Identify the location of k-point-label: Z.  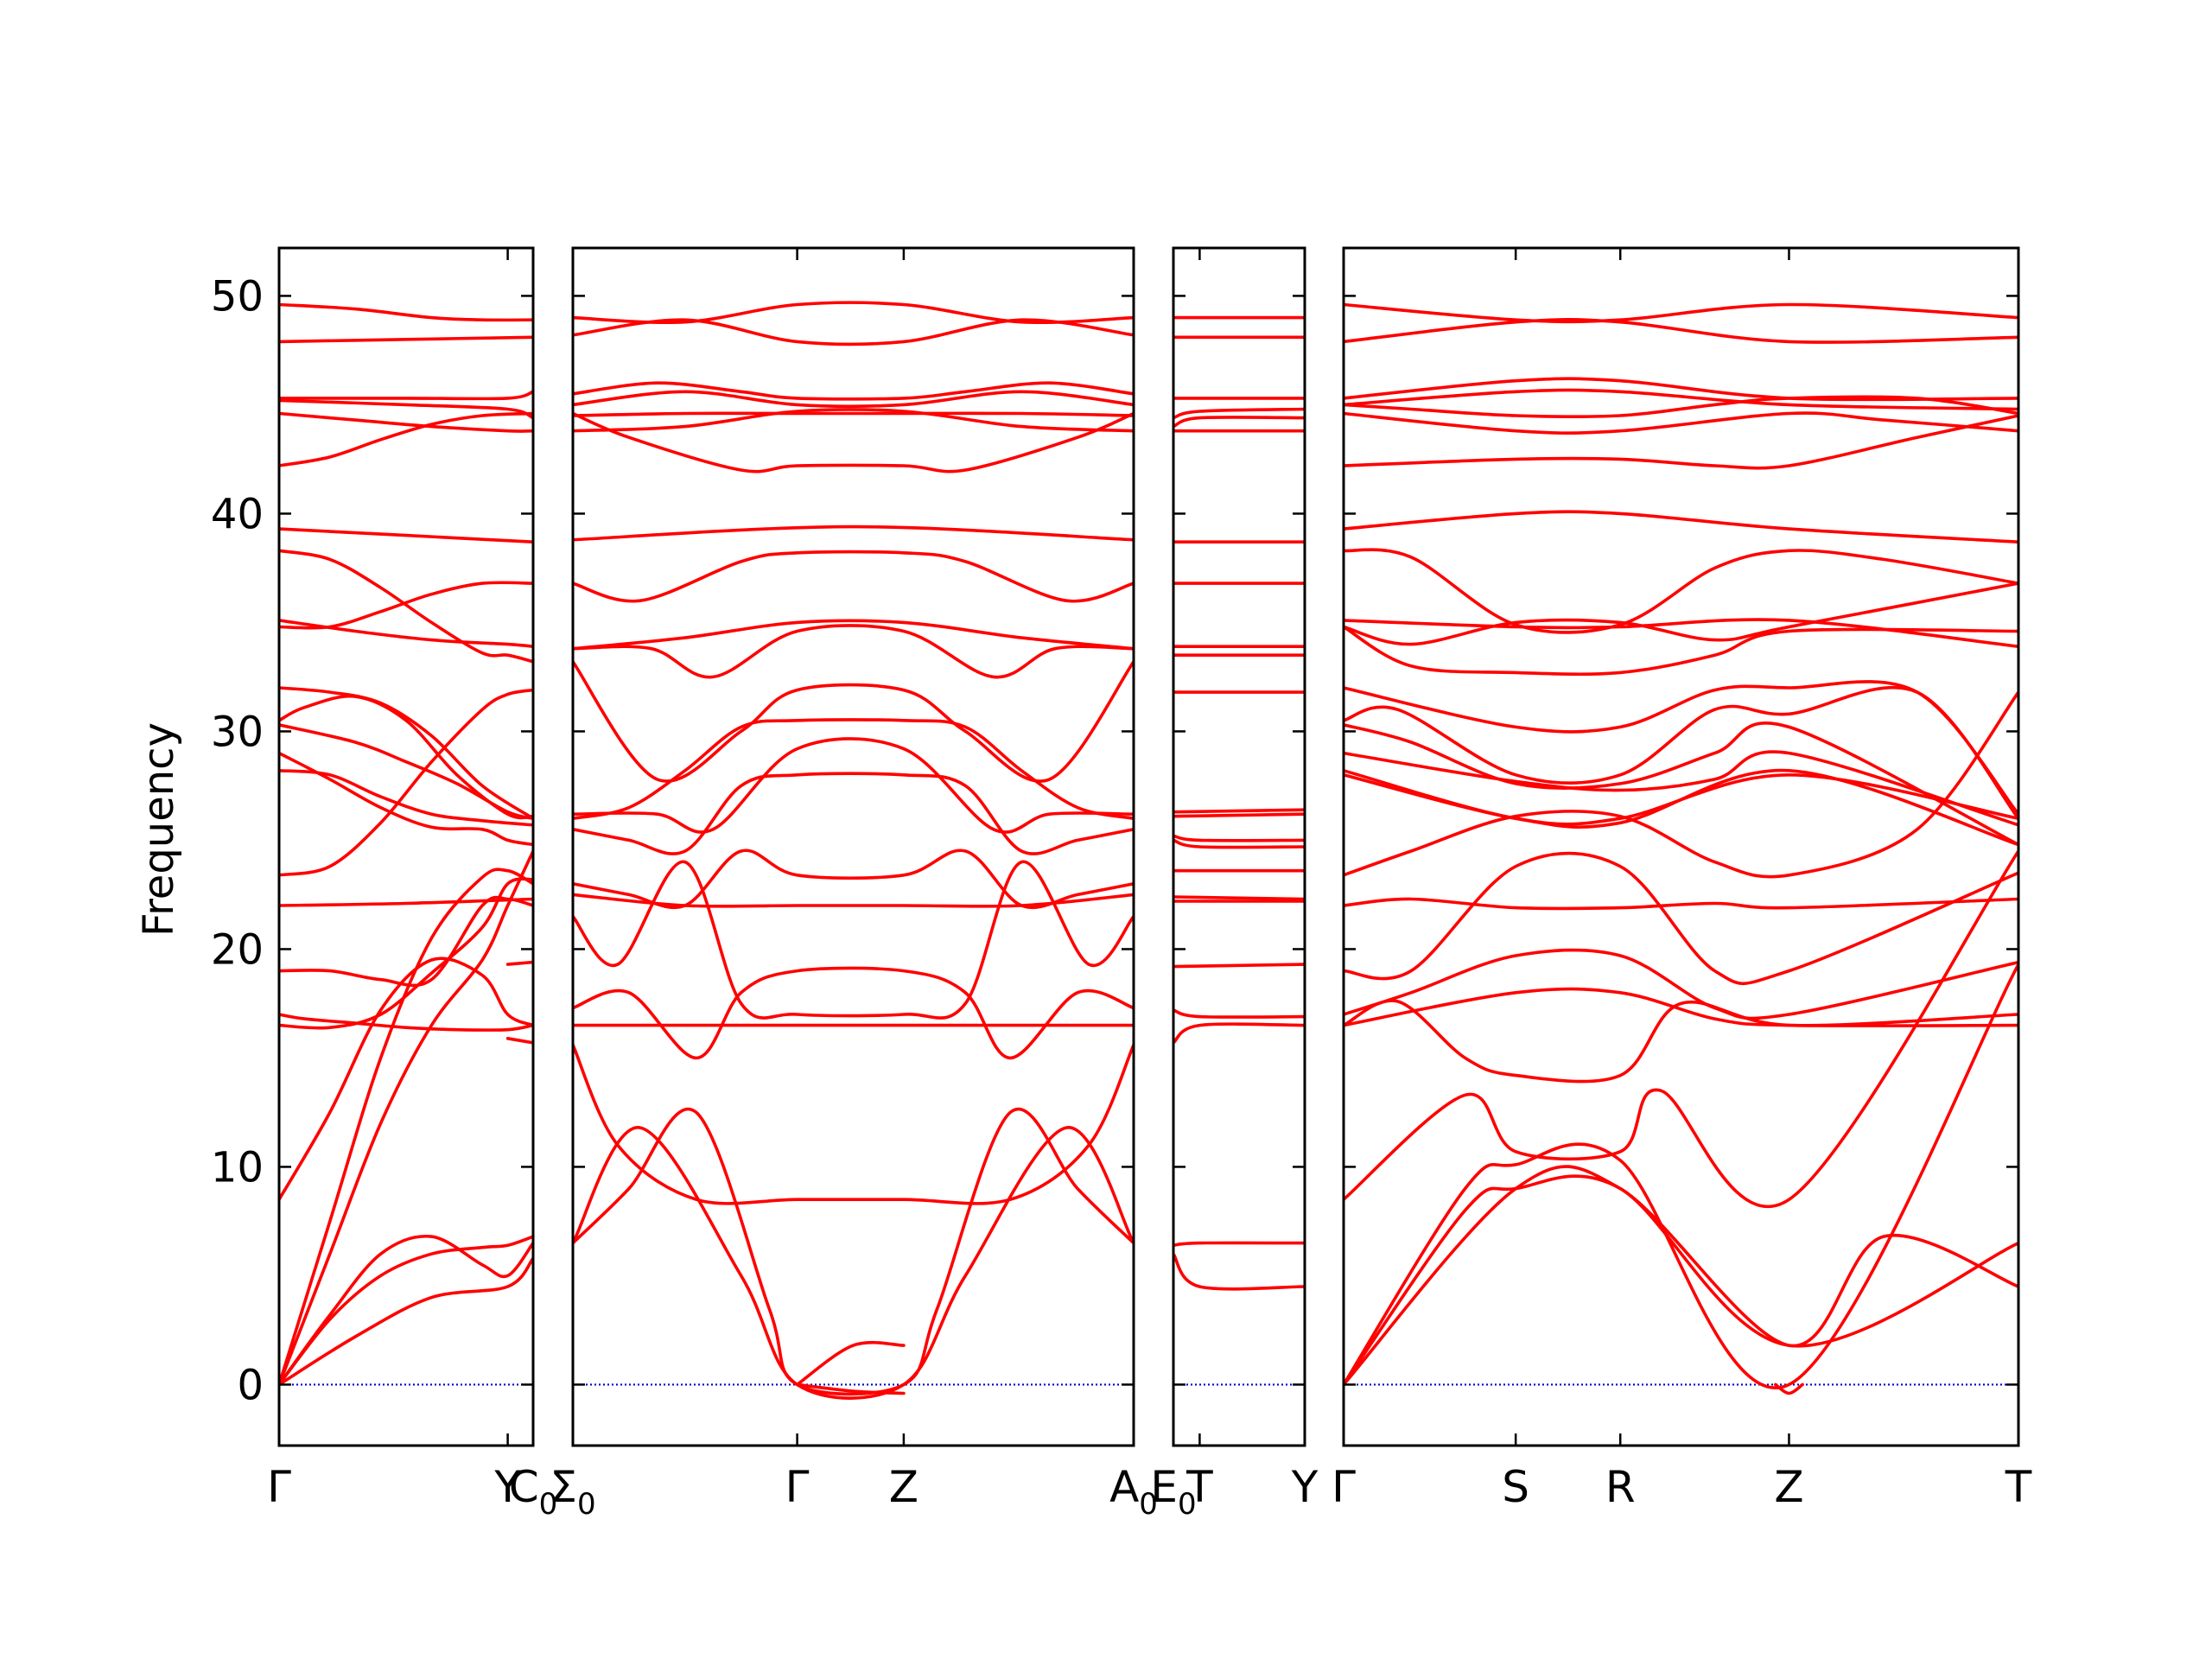
(1788, 1487).